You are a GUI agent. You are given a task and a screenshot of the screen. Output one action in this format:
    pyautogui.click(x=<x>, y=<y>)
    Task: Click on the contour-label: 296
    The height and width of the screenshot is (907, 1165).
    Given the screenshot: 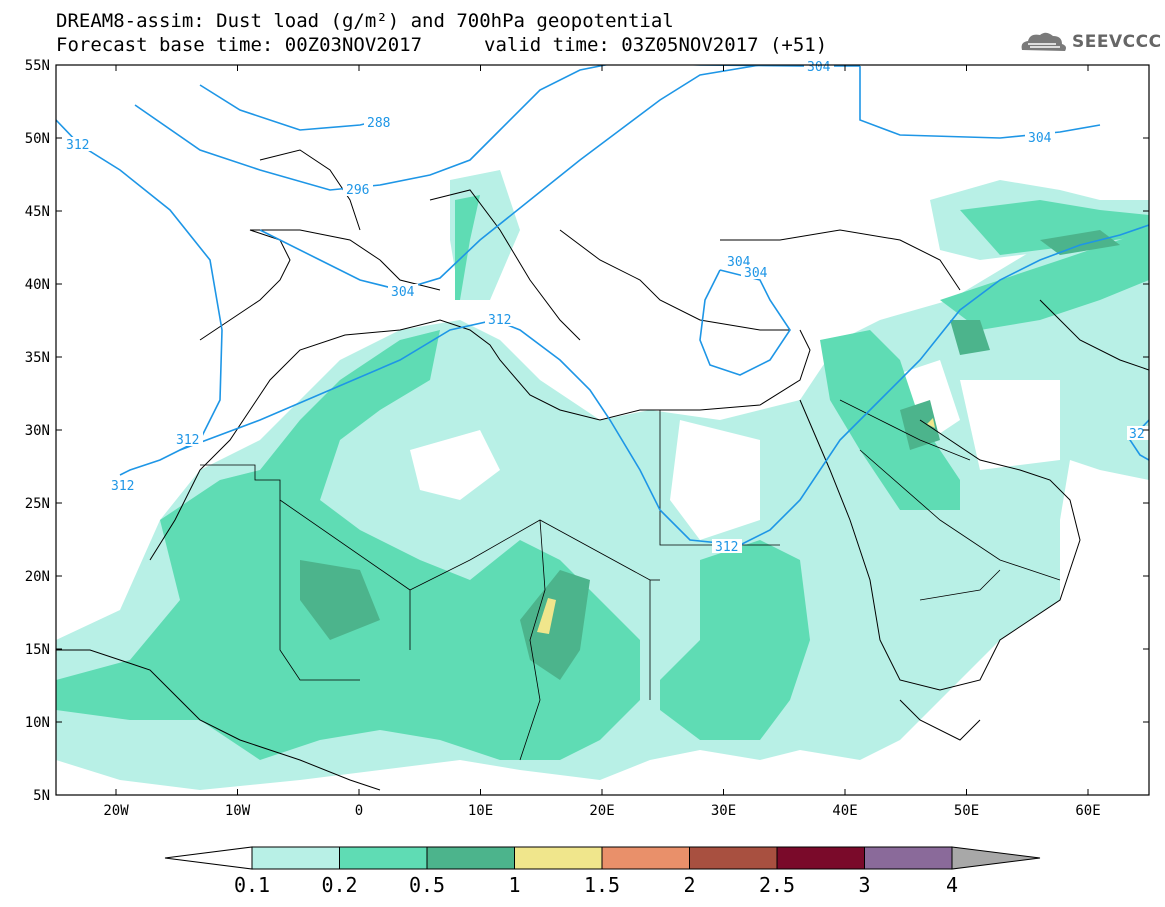 What is the action you would take?
    pyautogui.click(x=357, y=190)
    